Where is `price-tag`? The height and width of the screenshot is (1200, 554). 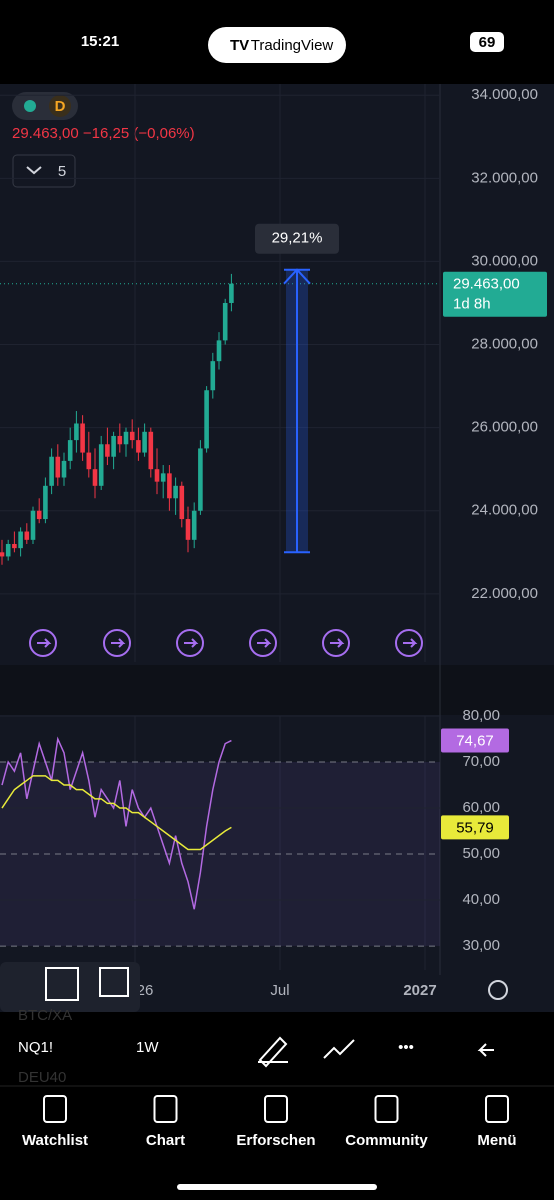
price-tag is located at coordinates (495, 294).